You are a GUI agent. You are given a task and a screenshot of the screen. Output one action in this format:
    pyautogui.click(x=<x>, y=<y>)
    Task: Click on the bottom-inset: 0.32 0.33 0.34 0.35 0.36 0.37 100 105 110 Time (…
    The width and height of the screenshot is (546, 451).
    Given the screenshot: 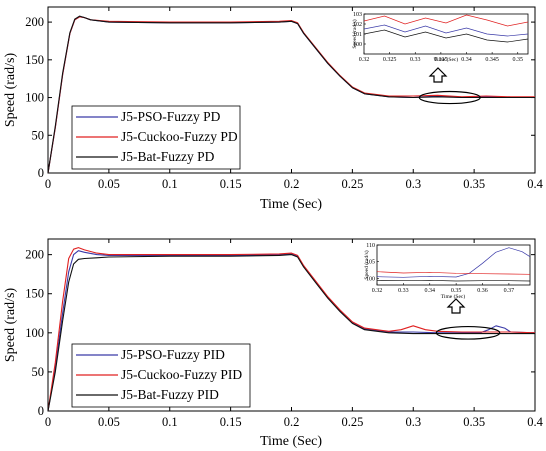 What is the action you would take?
    pyautogui.click(x=447, y=271)
    